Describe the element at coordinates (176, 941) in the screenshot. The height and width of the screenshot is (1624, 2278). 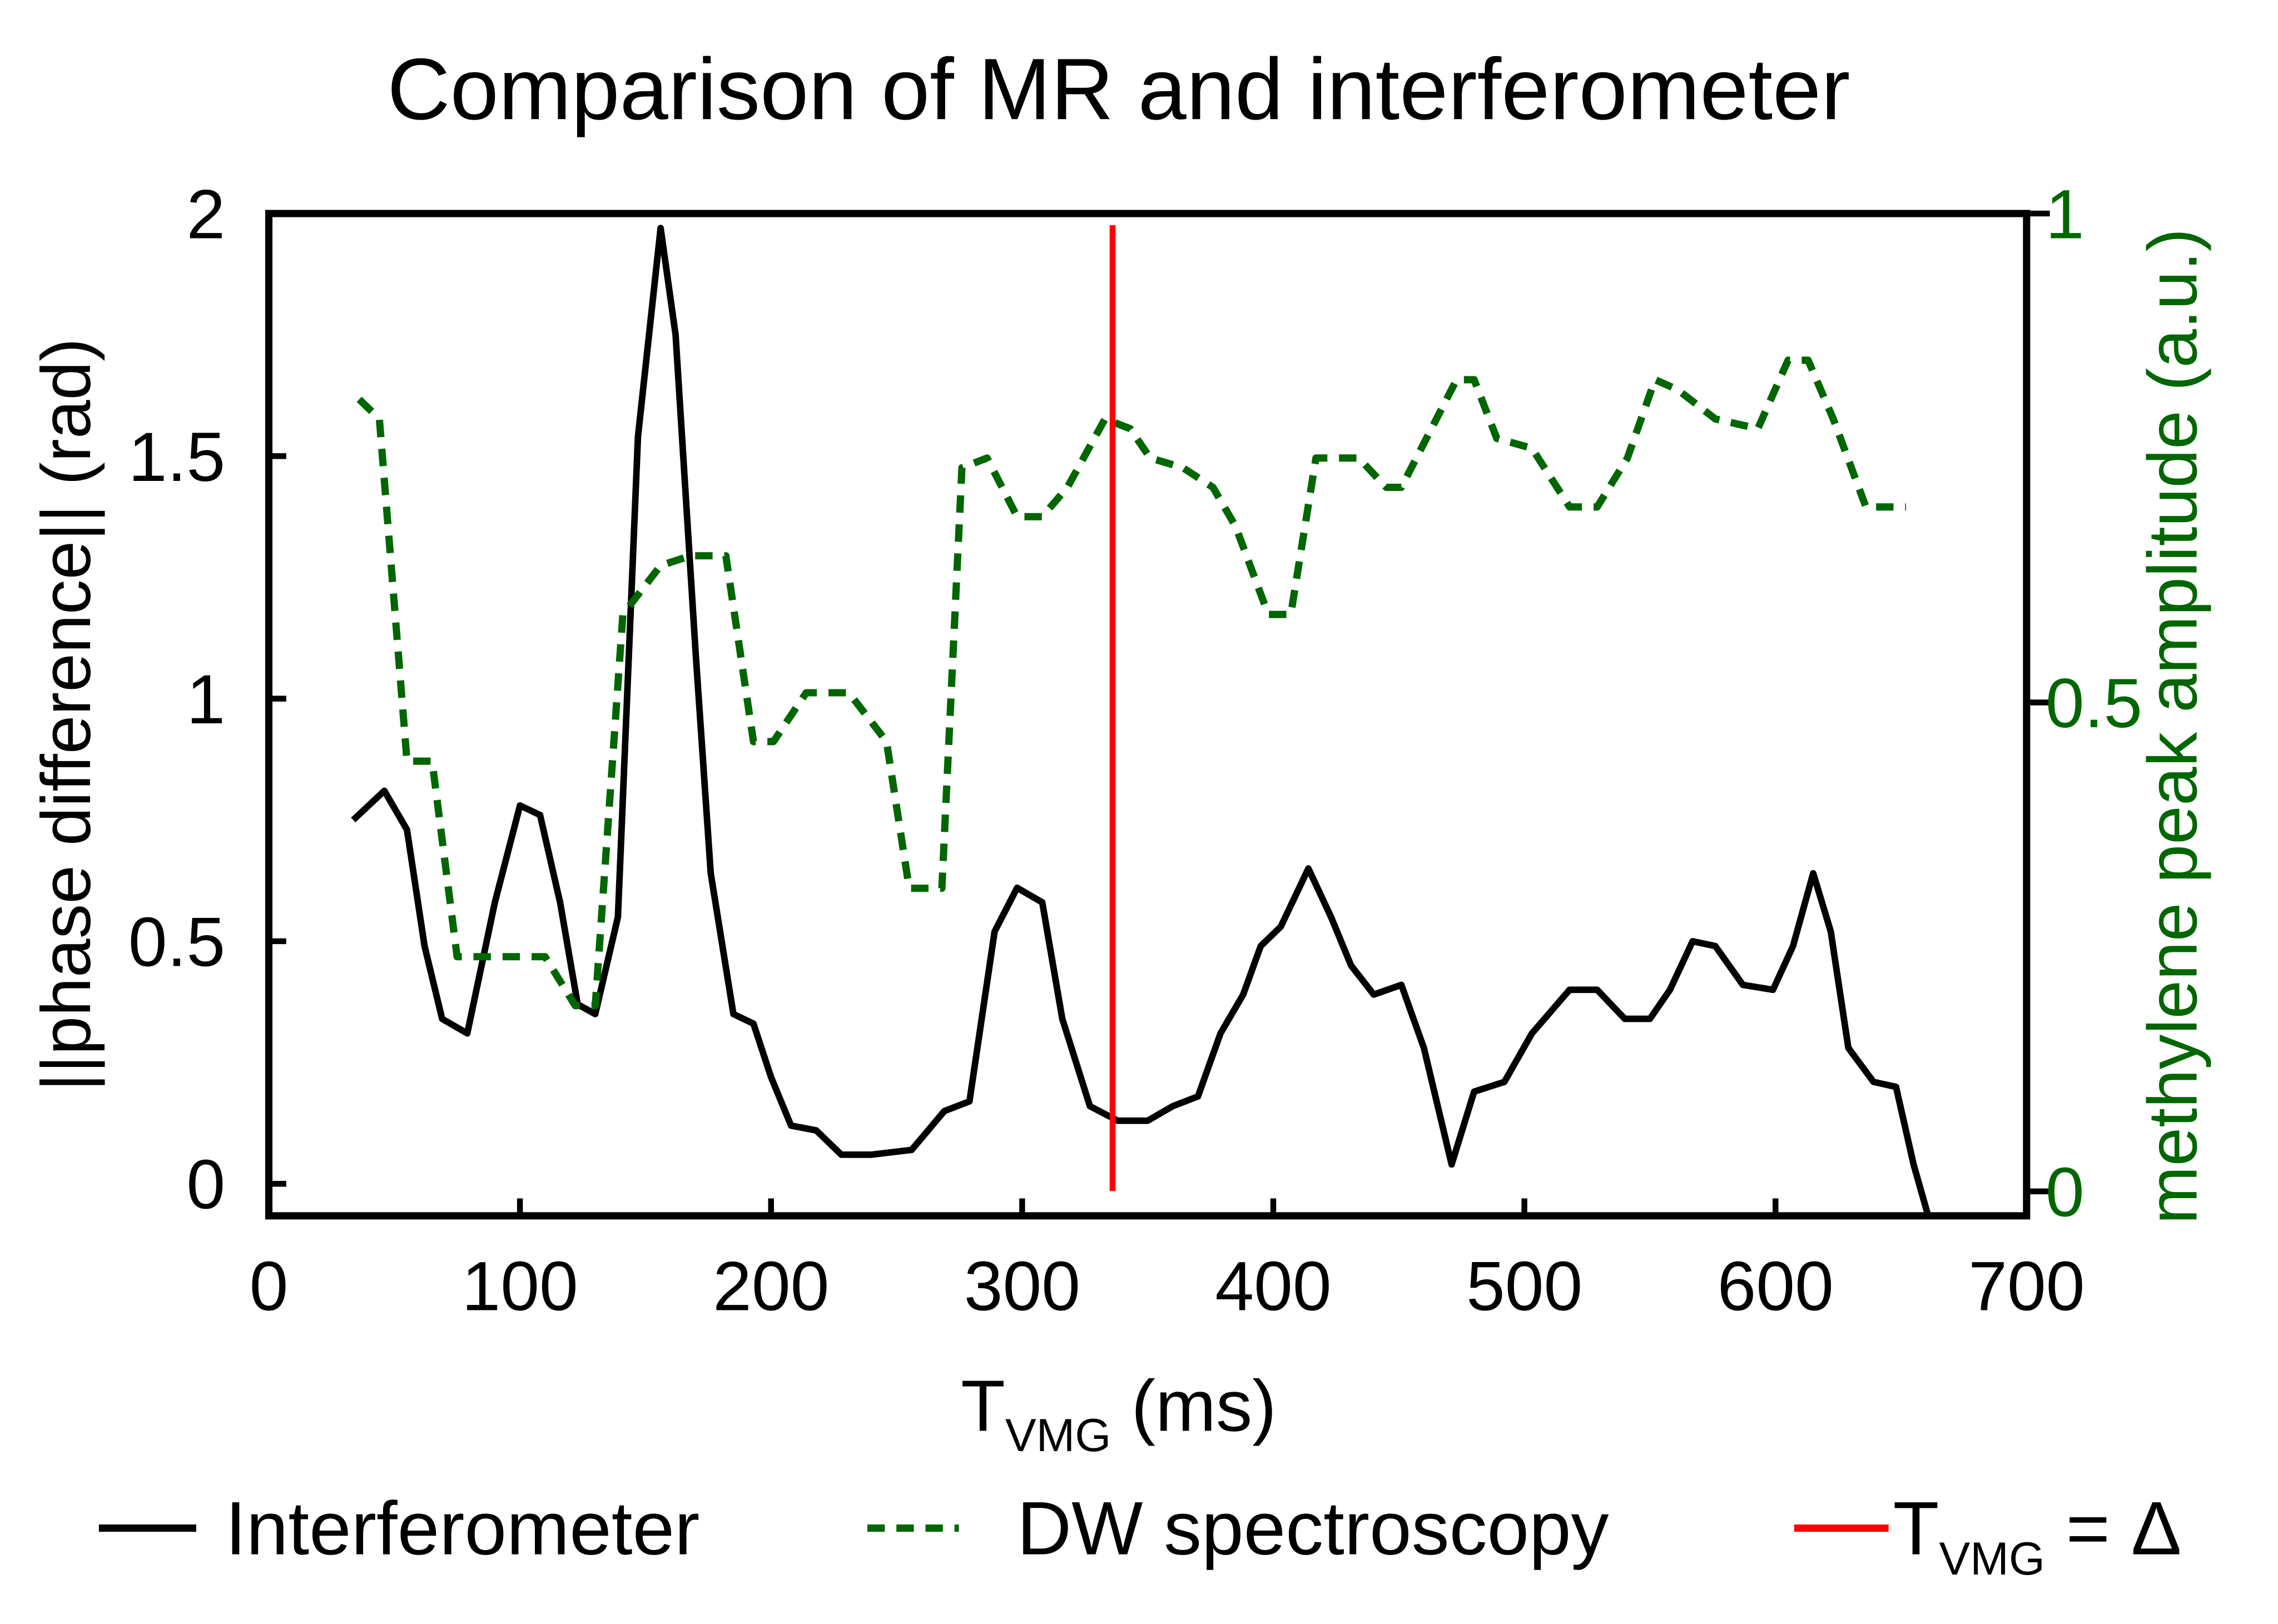
I see `y-tick-label: 0.5` at that location.